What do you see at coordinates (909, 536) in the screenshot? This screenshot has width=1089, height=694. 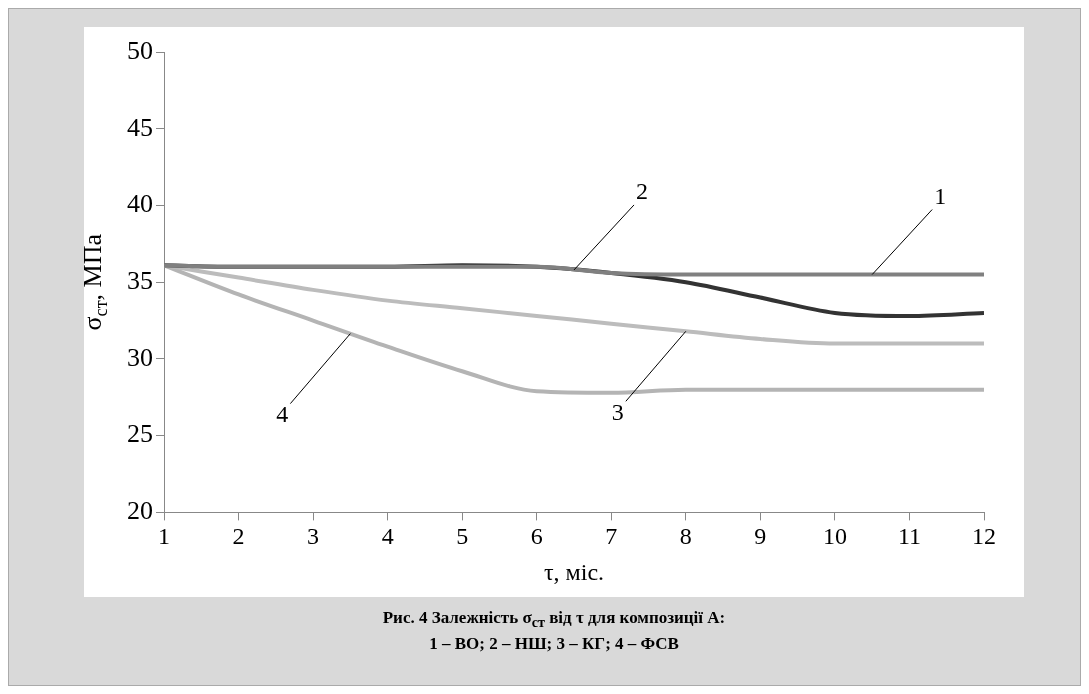 I see `x-tick-label: 11` at bounding box center [909, 536].